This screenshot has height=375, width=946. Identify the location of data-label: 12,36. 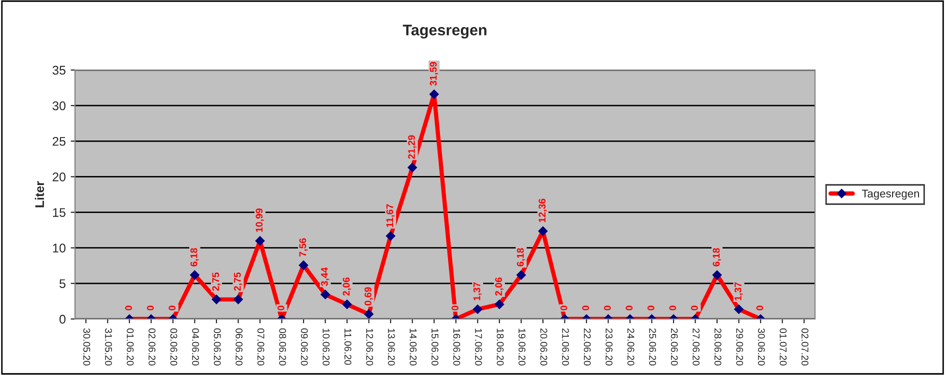
(542, 210).